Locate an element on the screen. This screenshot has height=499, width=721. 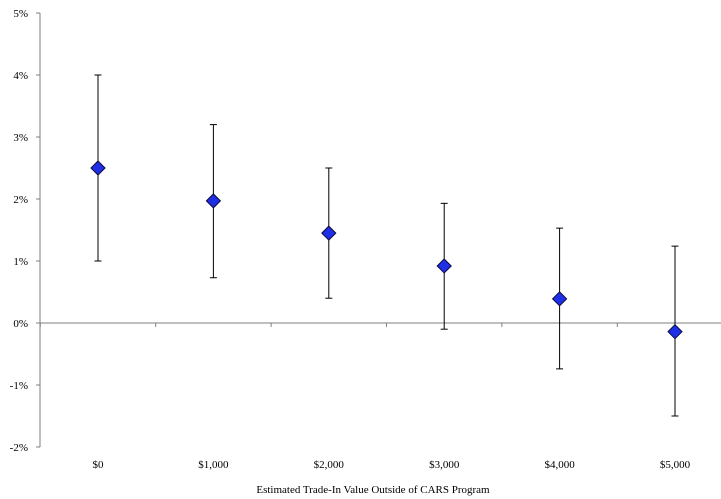
y-tick-label: -2% is located at coordinates (19, 448).